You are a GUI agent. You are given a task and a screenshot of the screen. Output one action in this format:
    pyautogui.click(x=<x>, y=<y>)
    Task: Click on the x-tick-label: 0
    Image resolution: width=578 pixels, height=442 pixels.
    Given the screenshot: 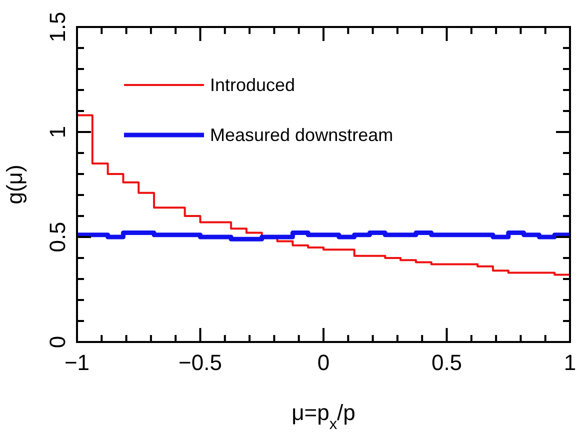 What is the action you would take?
    pyautogui.click(x=323, y=362)
    